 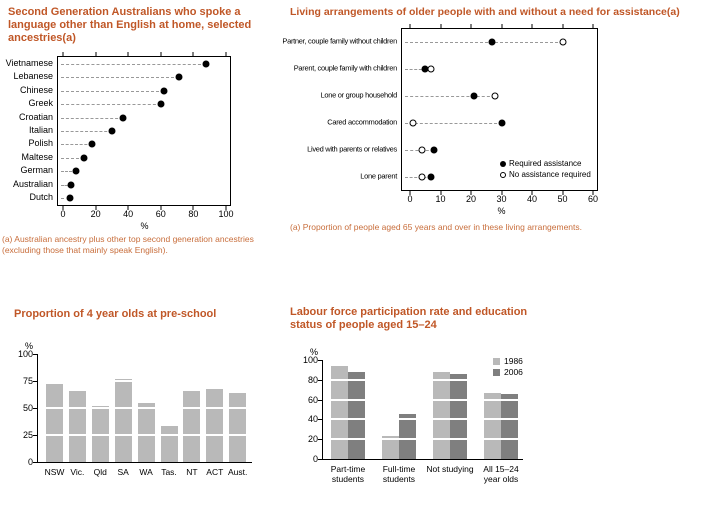 What do you see at coordinates (501, 199) in the screenshot?
I see `x-tick-label: 30` at bounding box center [501, 199].